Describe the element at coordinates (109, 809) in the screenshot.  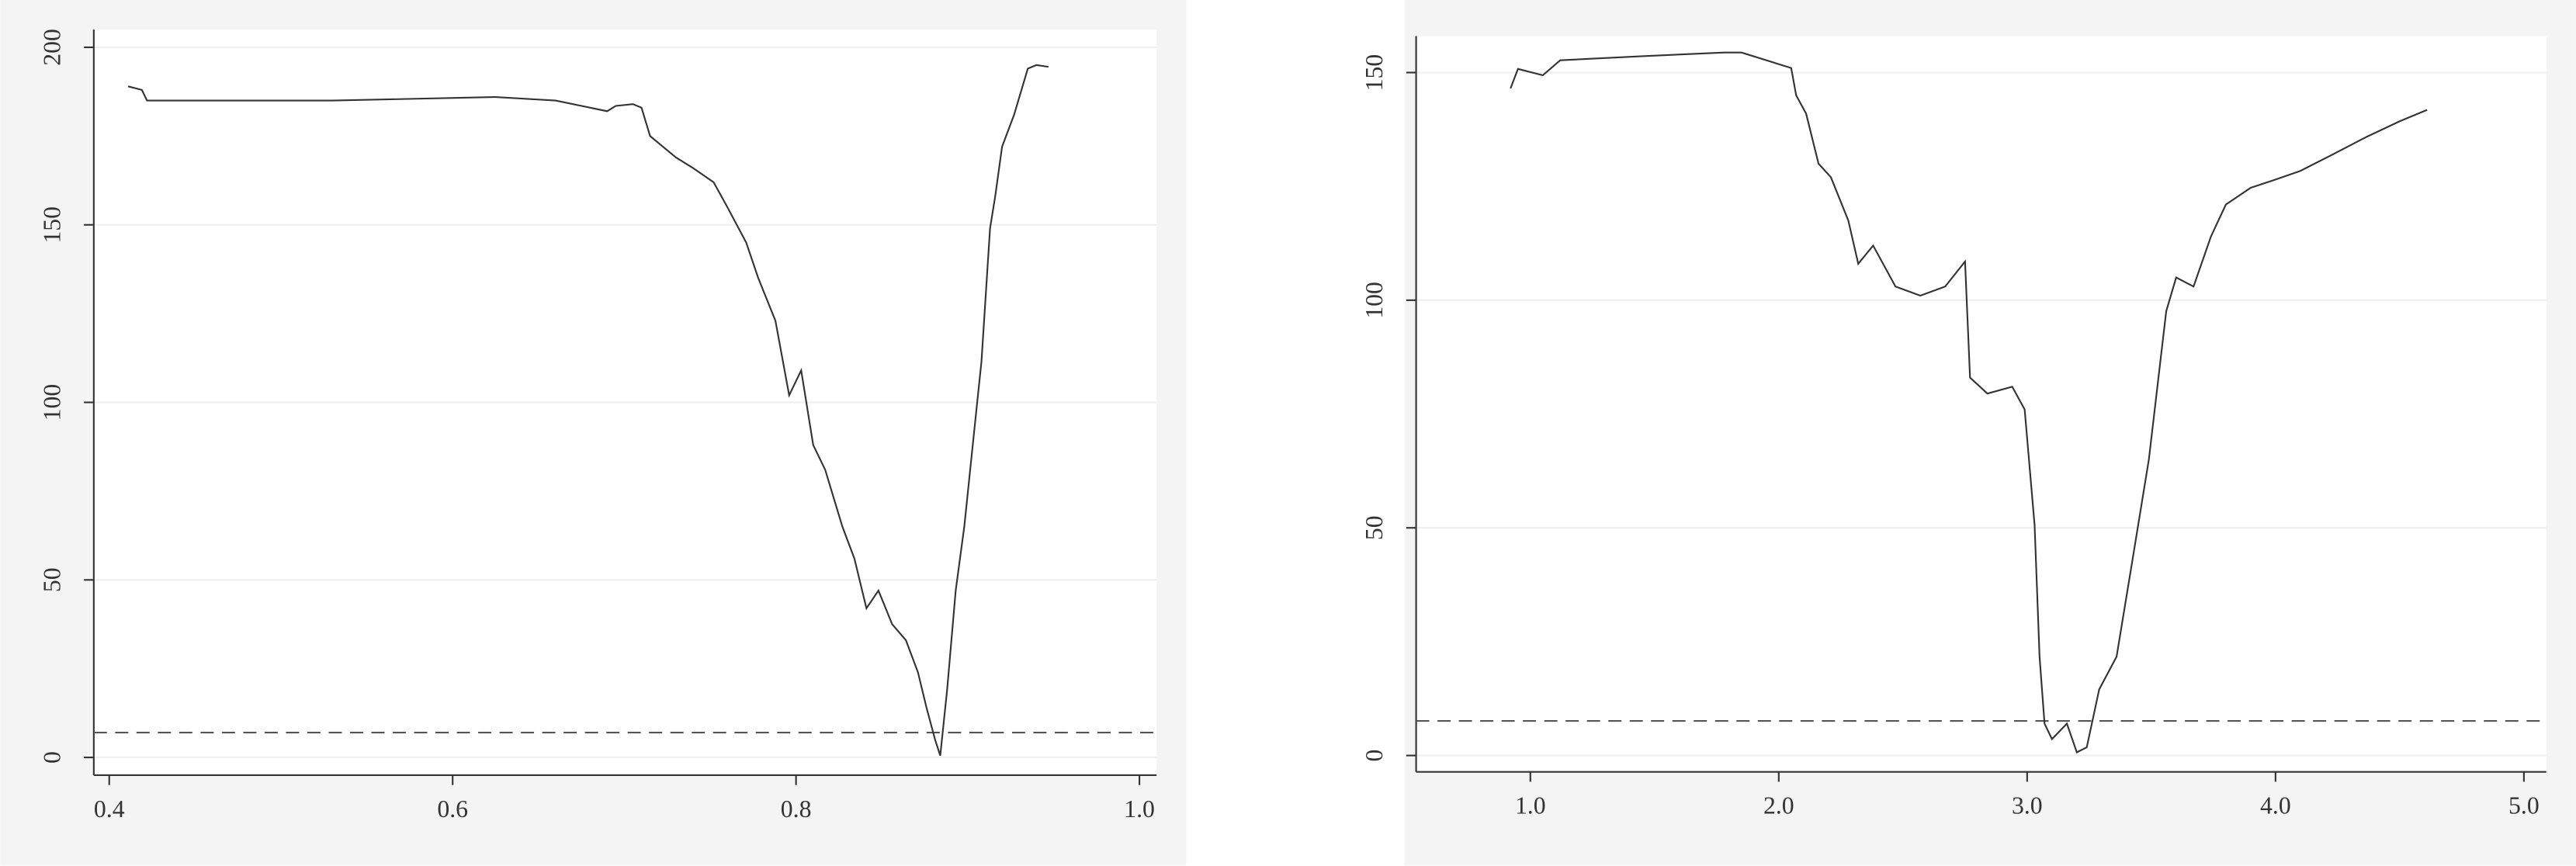
I see `x-tick-label: 0.4` at that location.